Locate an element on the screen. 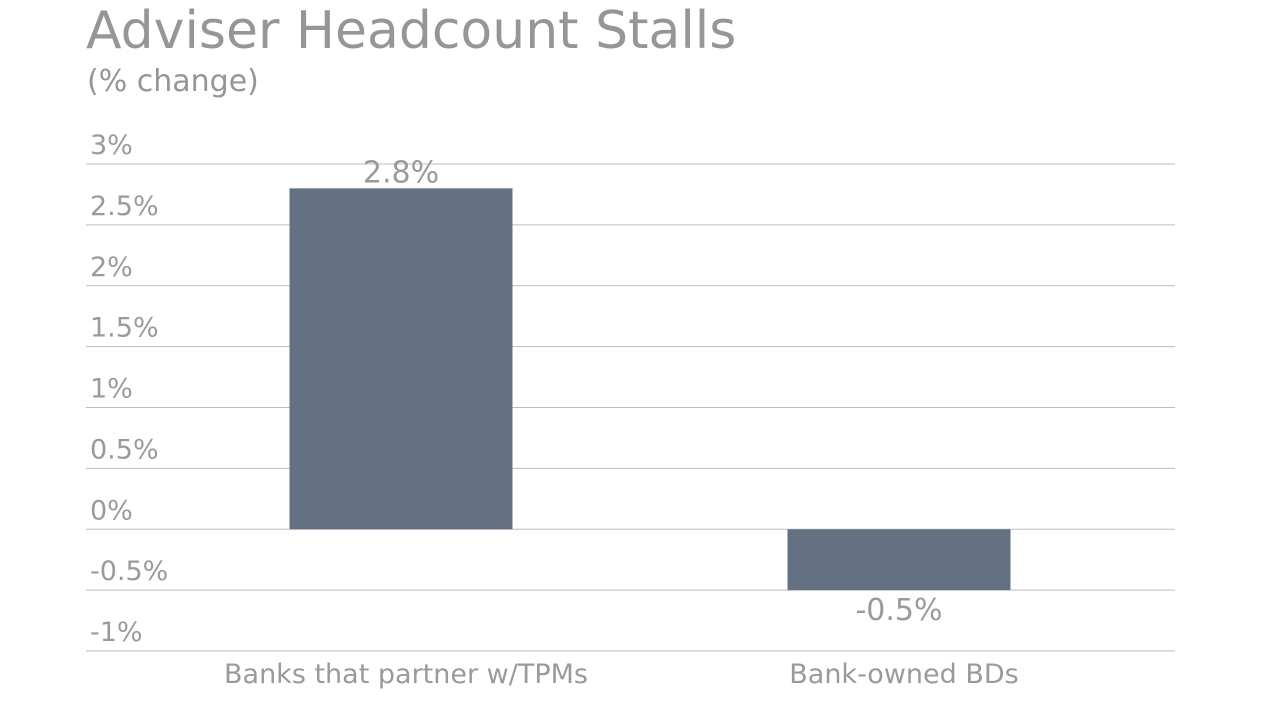 The image size is (1280, 720). y-tick-label: -1% is located at coordinates (116, 632).